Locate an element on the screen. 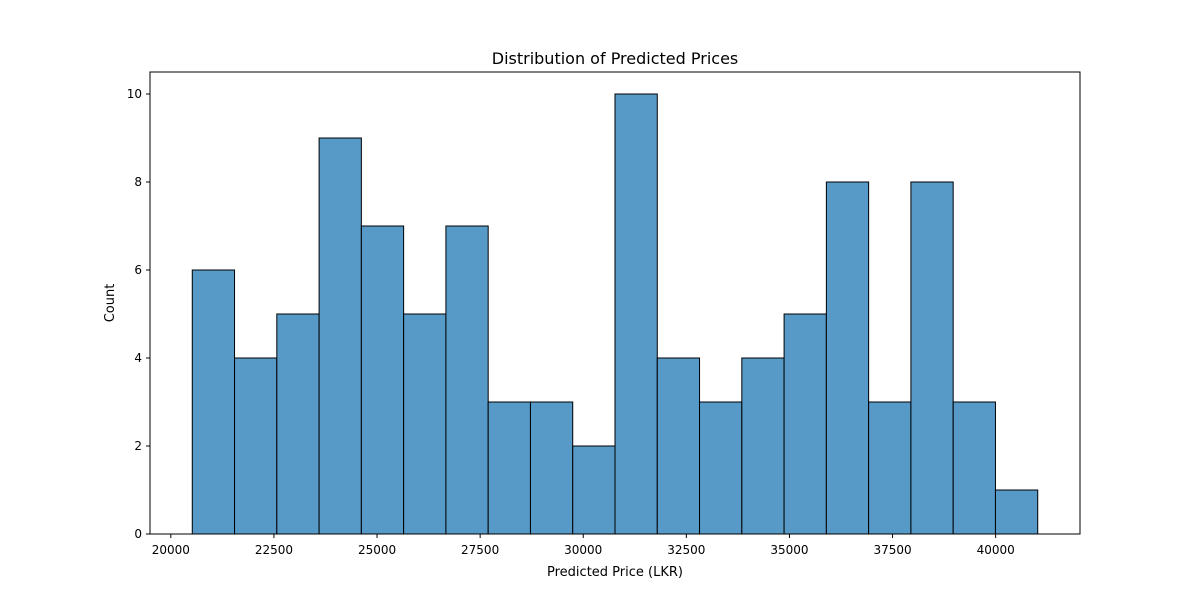 This screenshot has width=1200, height=604. y-tick-label: 2 is located at coordinates (138, 446).